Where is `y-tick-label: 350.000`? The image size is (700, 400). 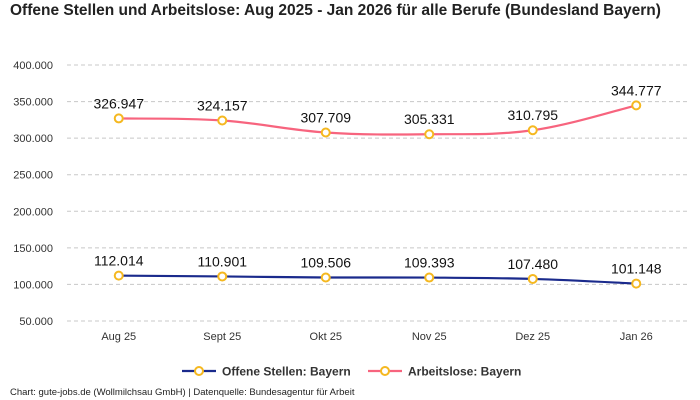
y-tick-label: 350.000 is located at coordinates (33, 103).